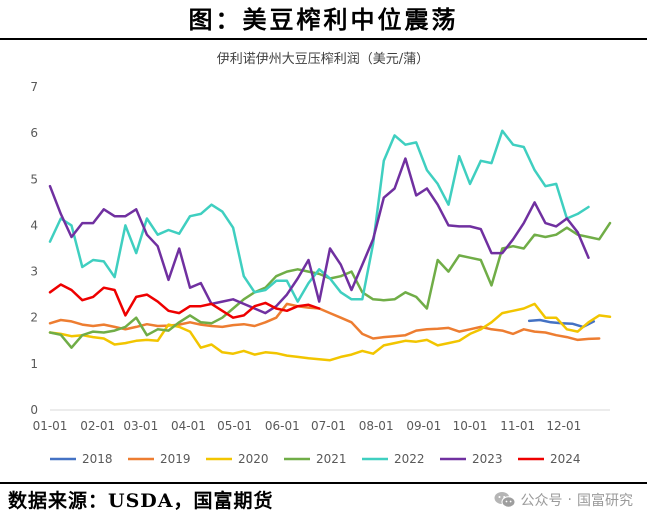  I want to click on page-title: 图：美豆榨利中位震荡, so click(323, 19).